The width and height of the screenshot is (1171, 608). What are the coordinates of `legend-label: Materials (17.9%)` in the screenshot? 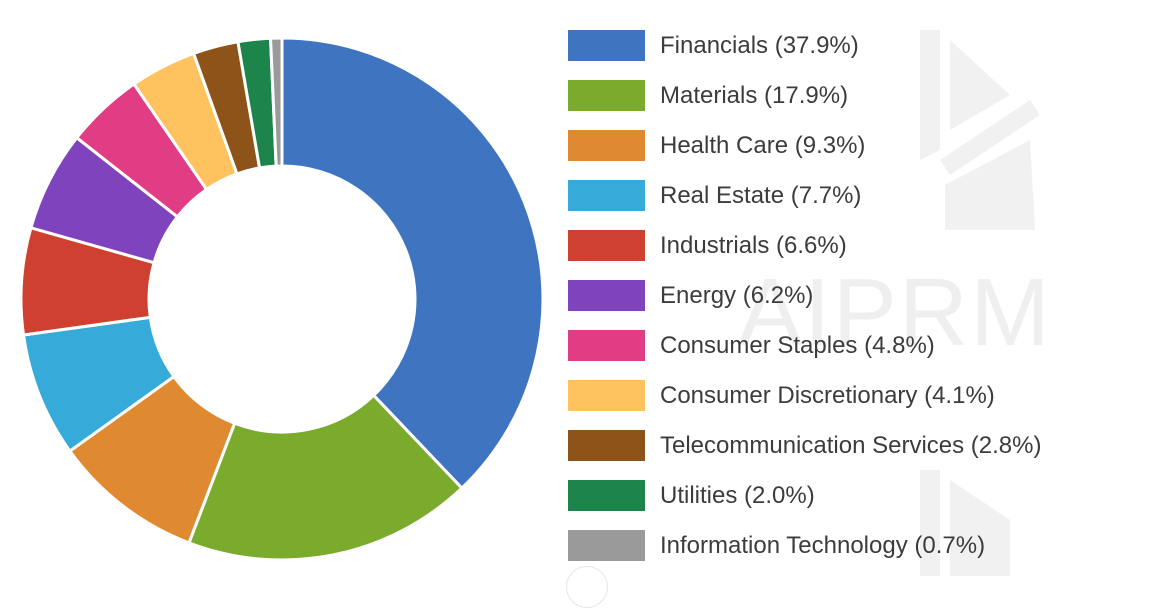 It's located at (754, 95).